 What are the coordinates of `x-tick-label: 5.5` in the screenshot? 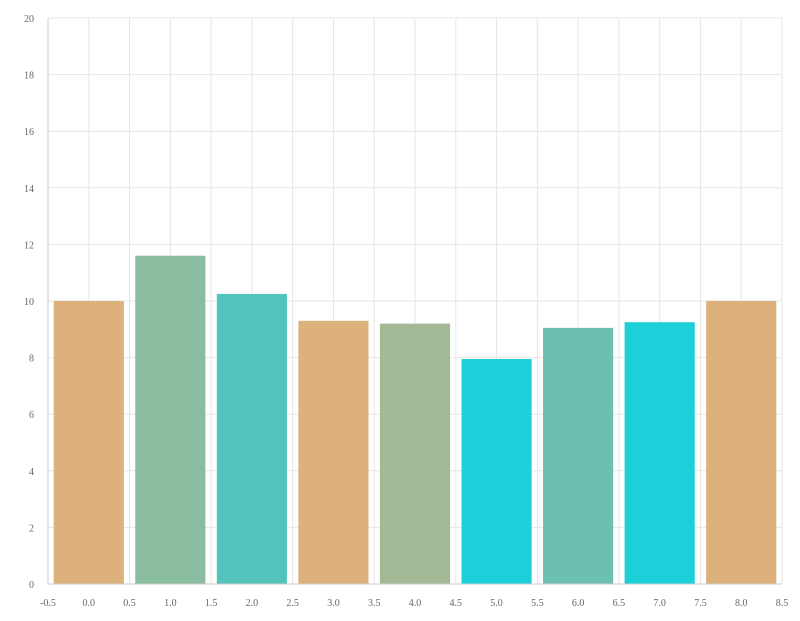 It's located at (537, 603).